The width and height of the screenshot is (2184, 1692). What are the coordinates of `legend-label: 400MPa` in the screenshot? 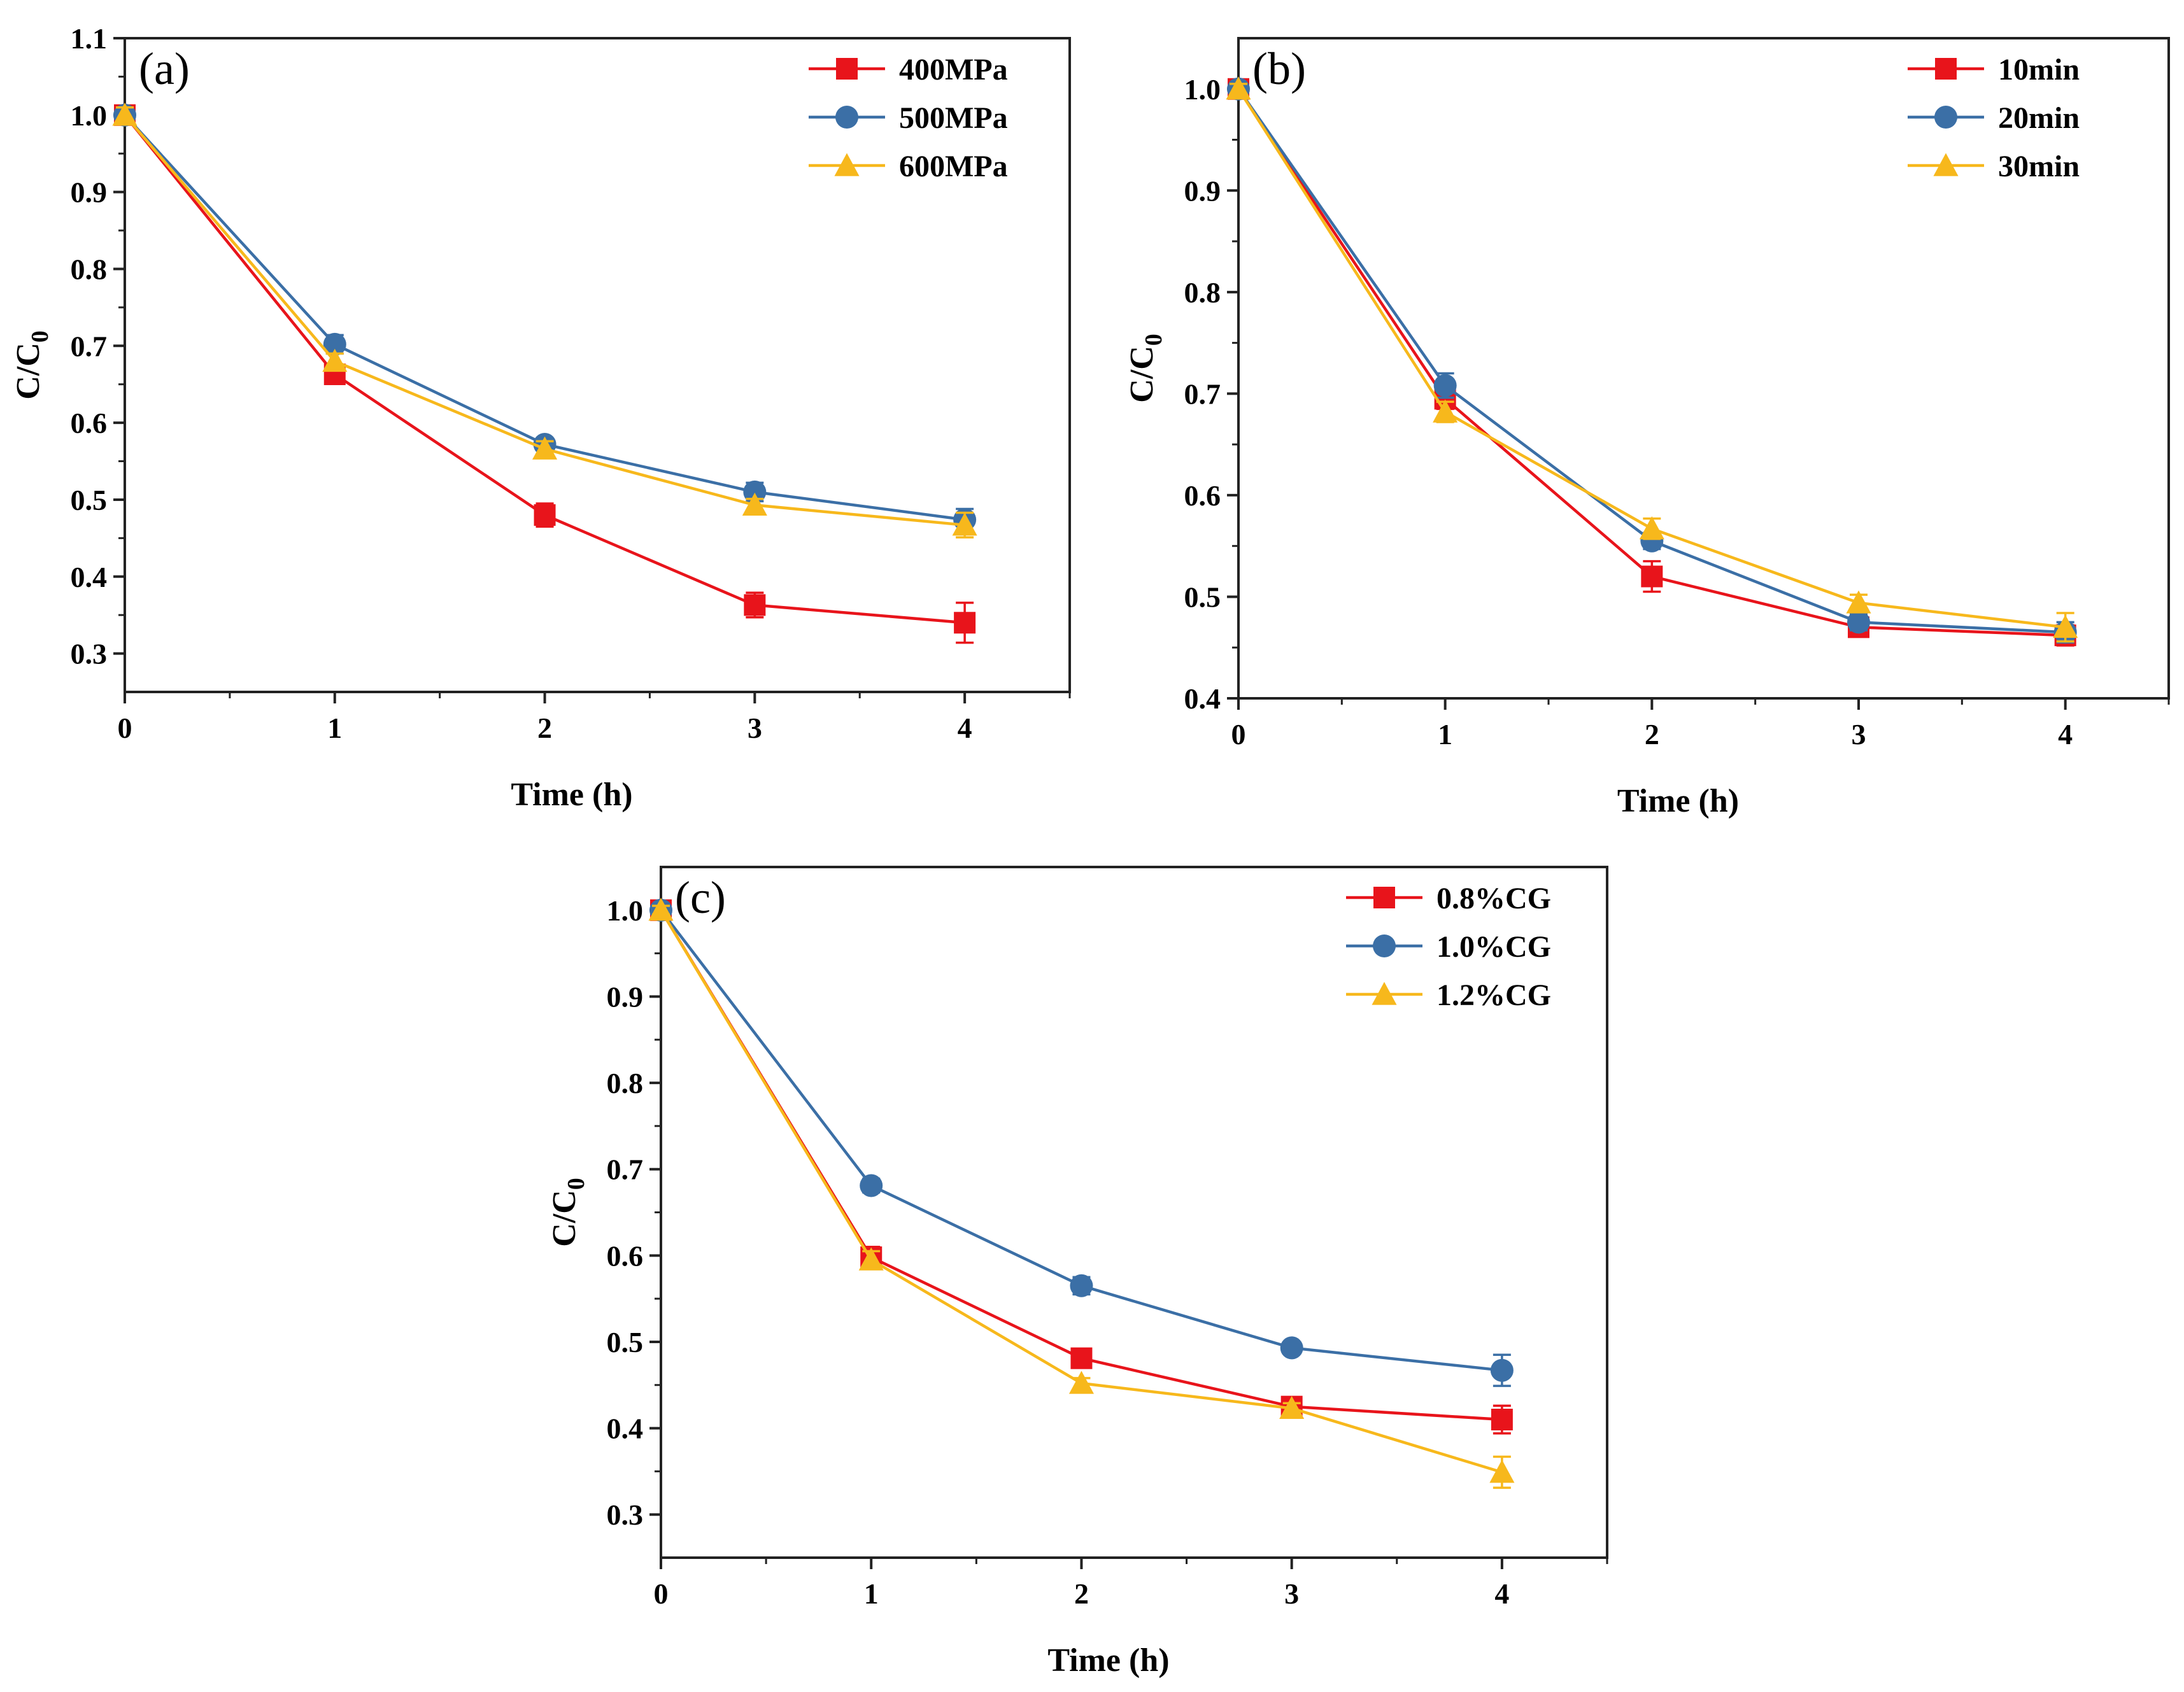 It's located at (953, 70).